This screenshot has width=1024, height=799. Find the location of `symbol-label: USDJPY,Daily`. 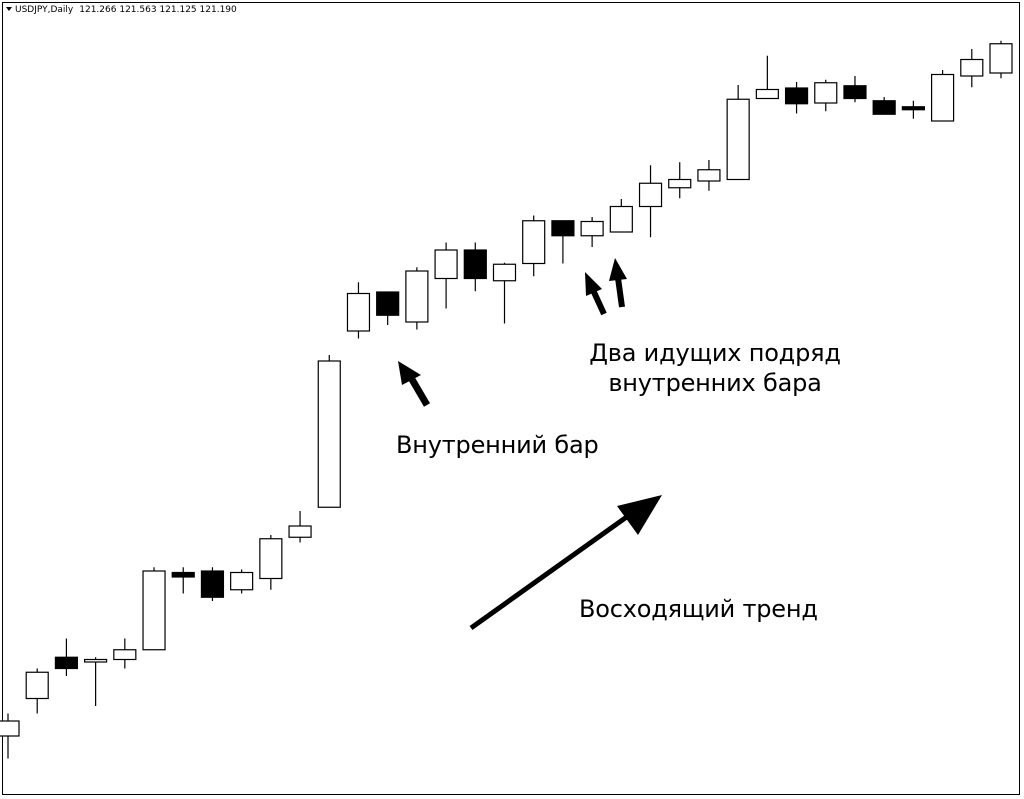

symbol-label: USDJPY,Daily is located at coordinates (44, 10).